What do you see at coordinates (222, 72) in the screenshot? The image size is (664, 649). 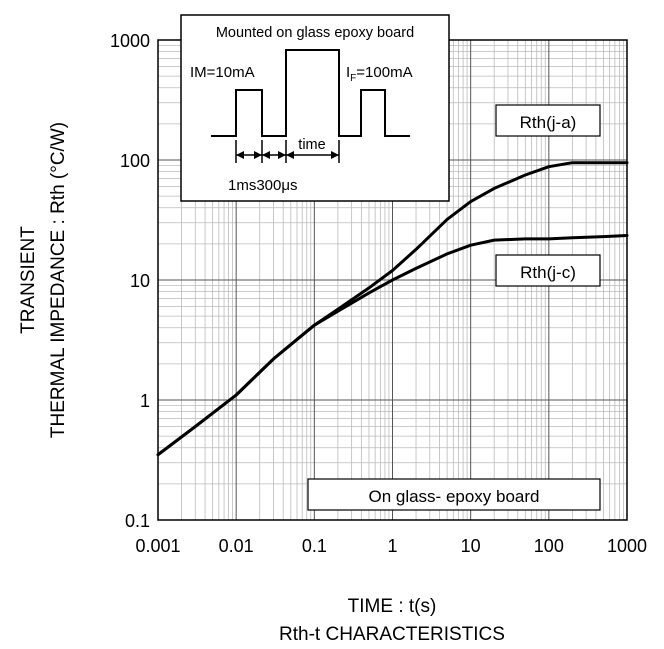 I see `inset-im-label: IM=10mA` at bounding box center [222, 72].